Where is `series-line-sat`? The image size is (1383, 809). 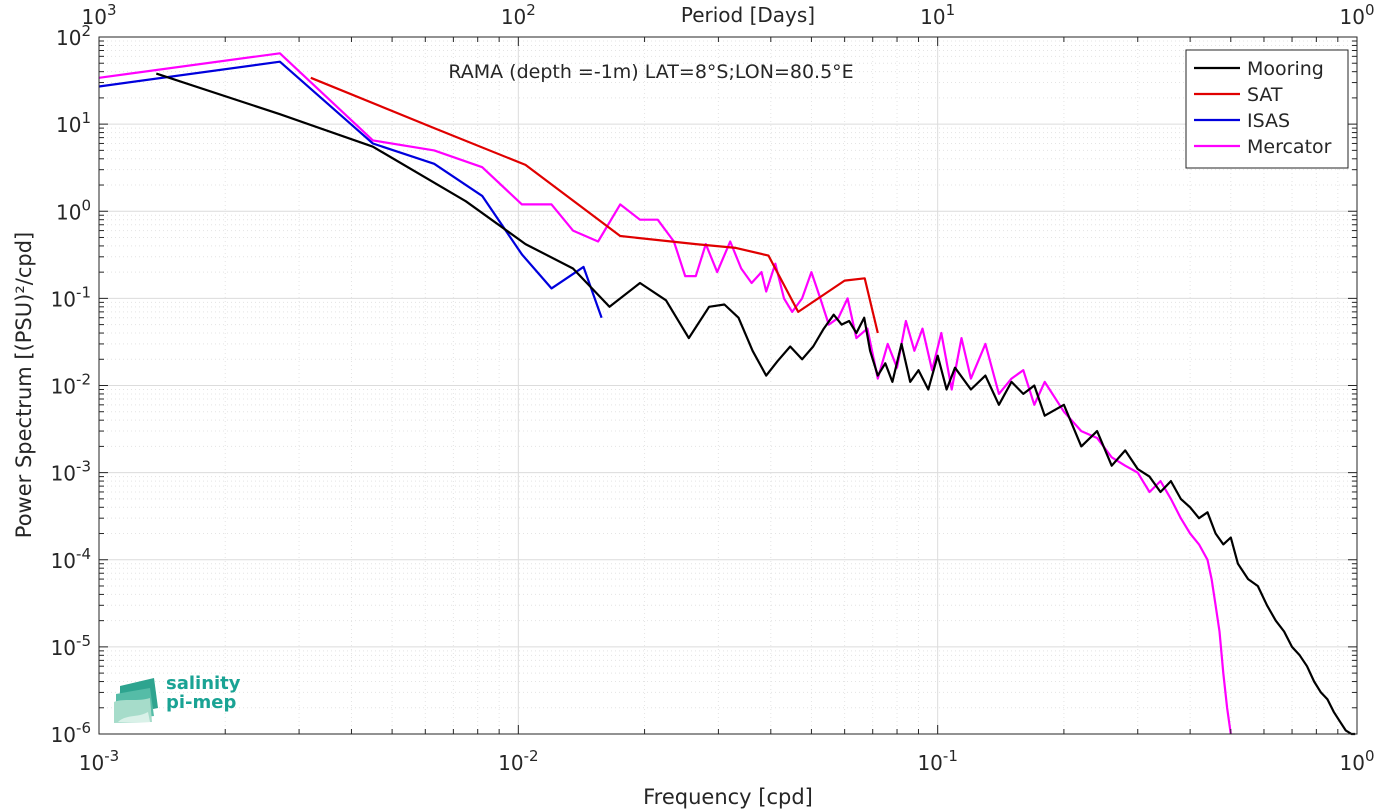
series-line-sat is located at coordinates (594, 205).